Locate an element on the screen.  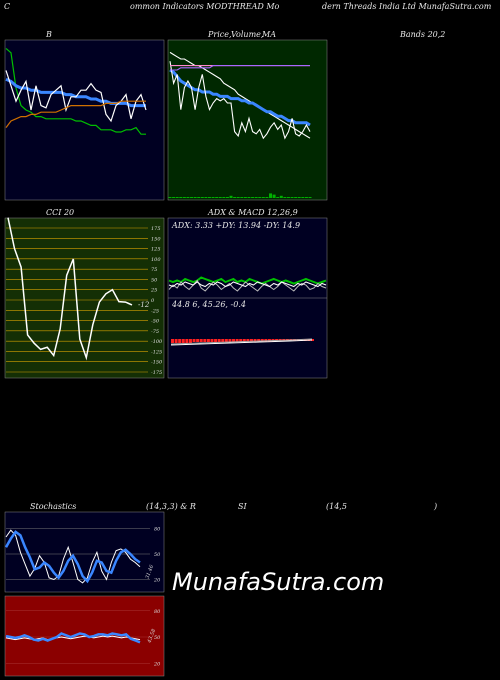
cci-tick-label: 25 is located at coordinates (153, 291).